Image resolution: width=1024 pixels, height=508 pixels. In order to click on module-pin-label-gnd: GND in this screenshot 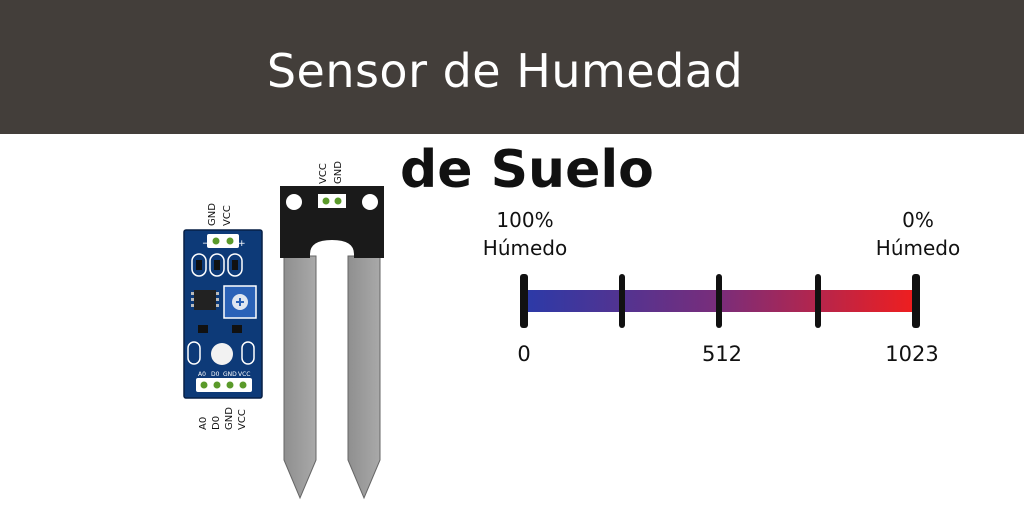, I will do `click(212, 214)`.